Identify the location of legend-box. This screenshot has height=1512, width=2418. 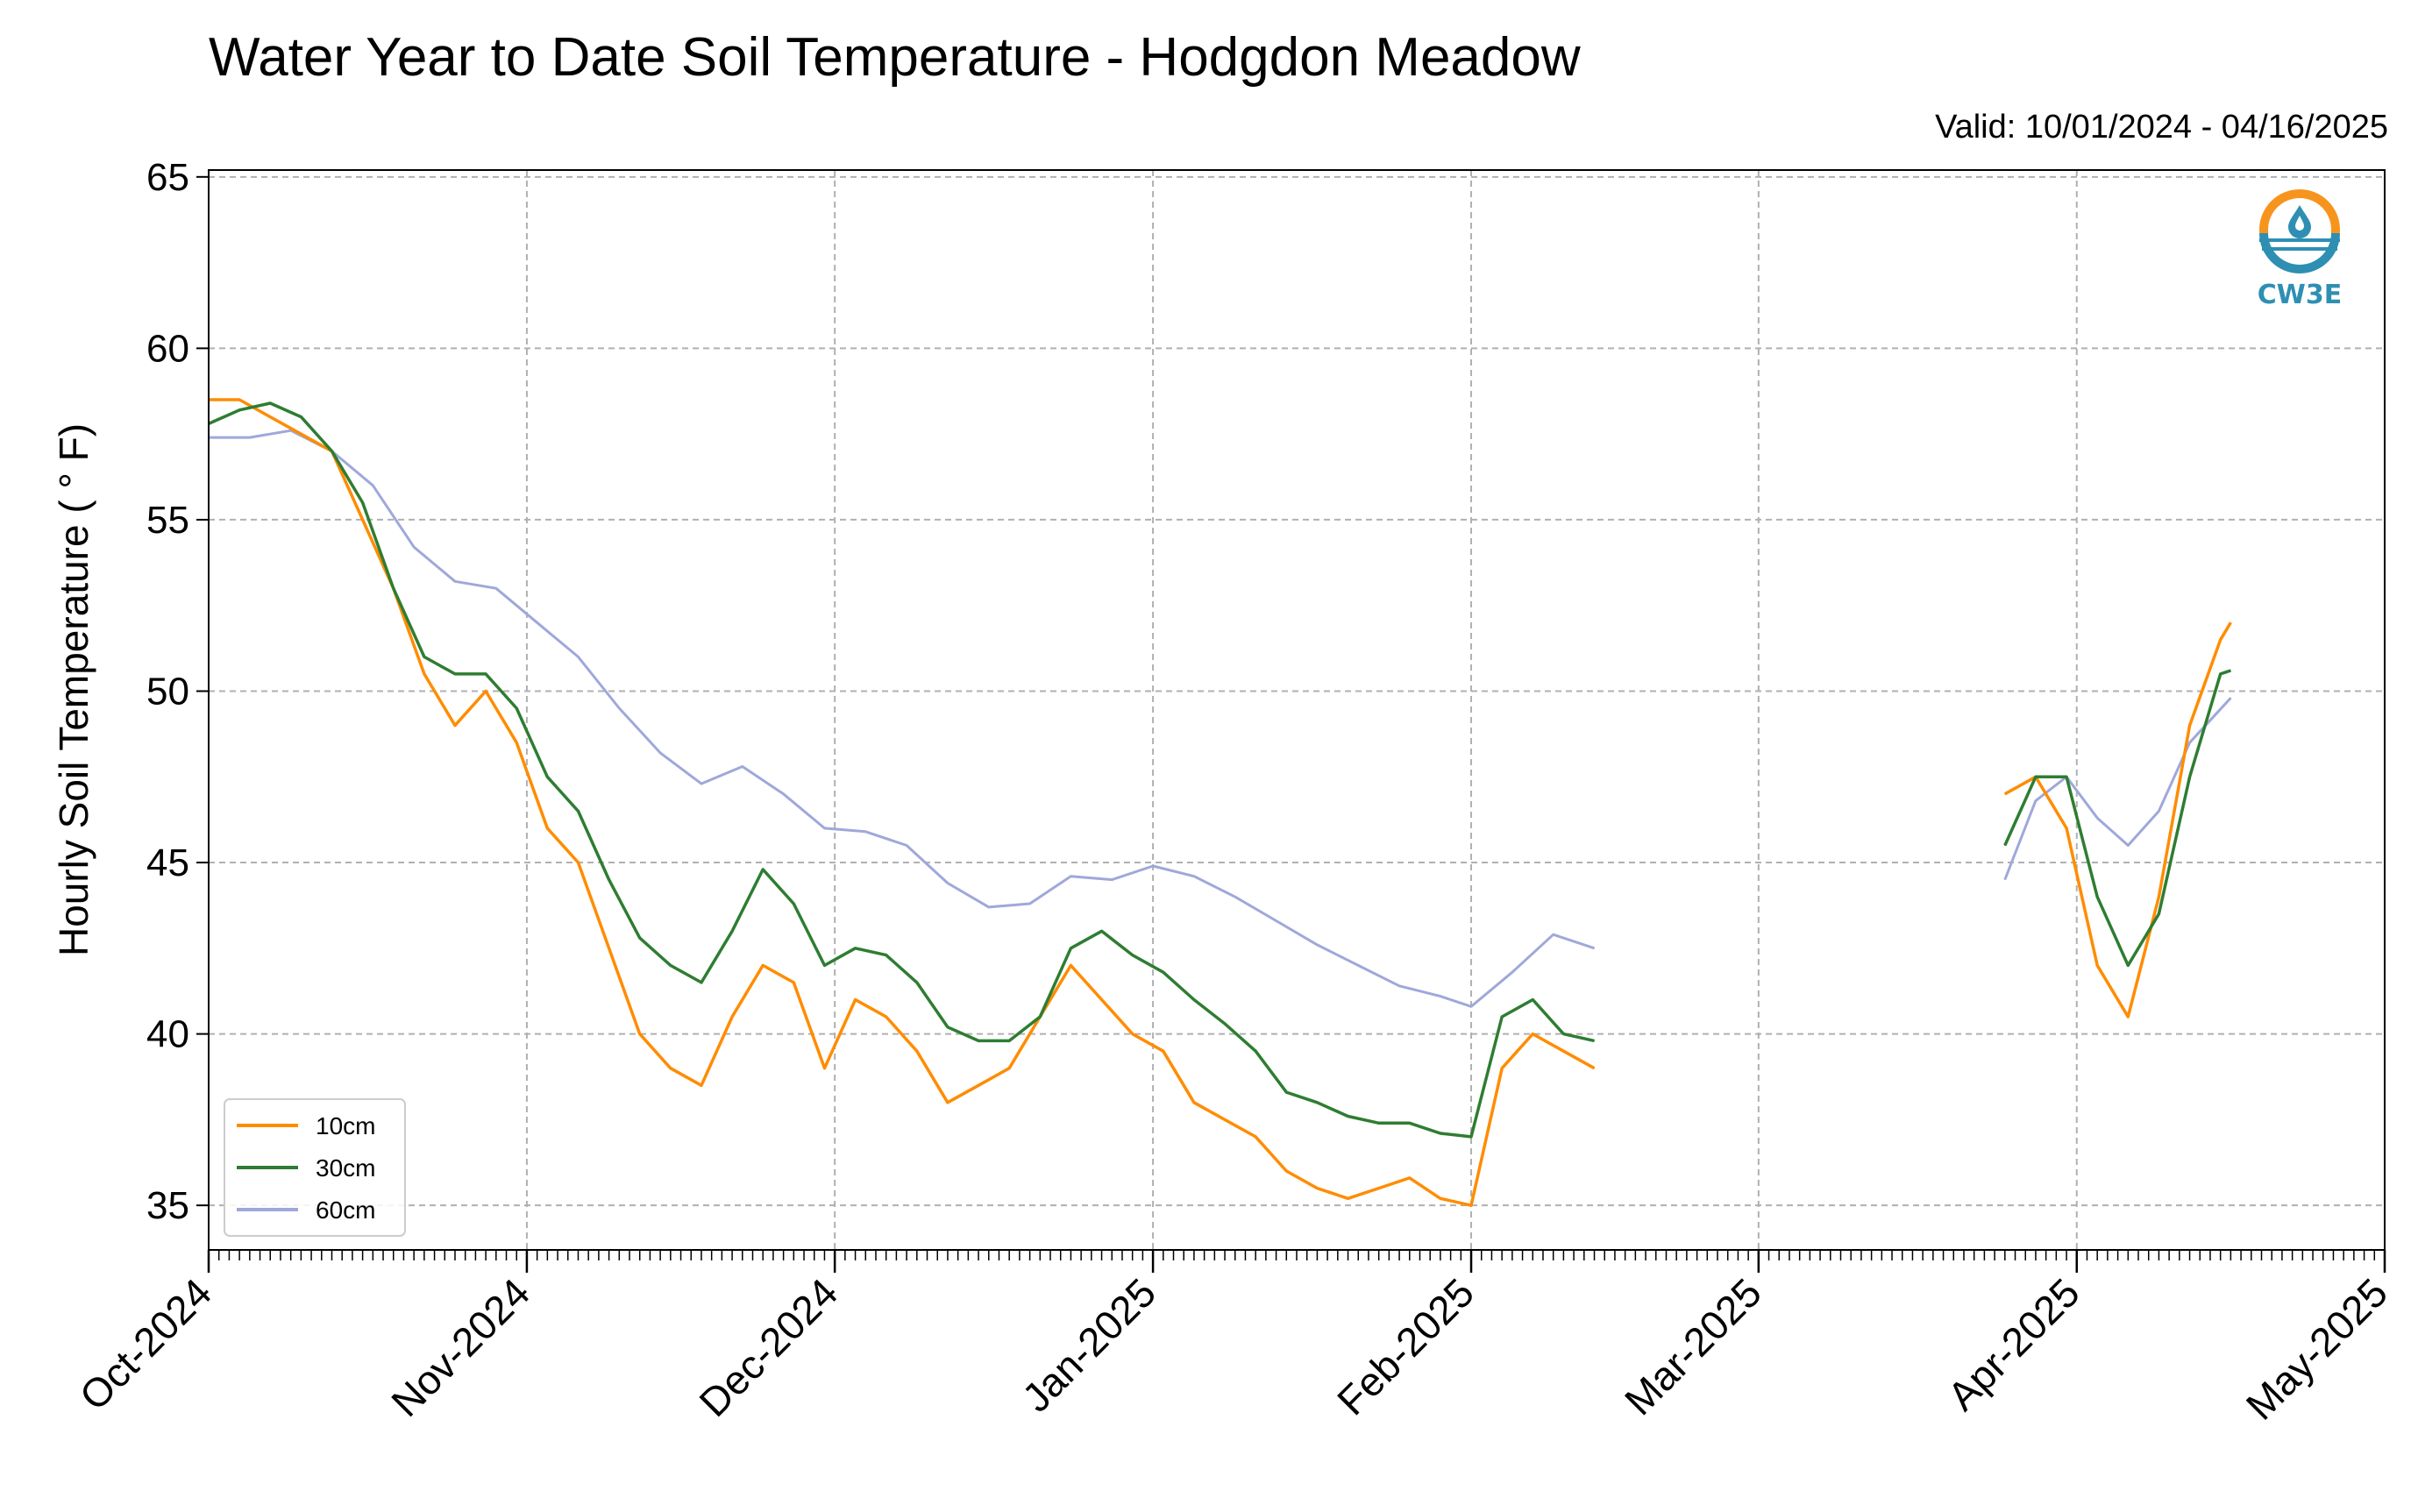
(315, 1167).